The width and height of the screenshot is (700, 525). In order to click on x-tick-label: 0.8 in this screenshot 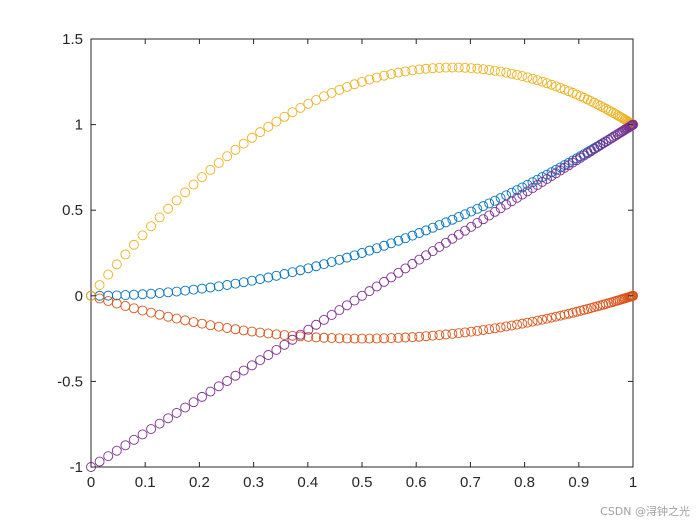, I will do `click(524, 482)`.